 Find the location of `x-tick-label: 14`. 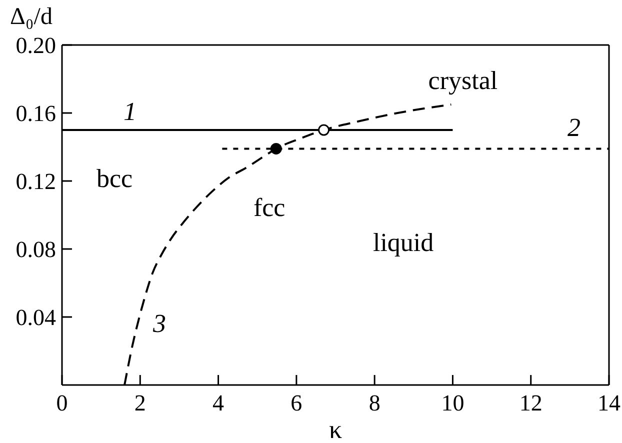

x-tick-label: 14 is located at coordinates (609, 403).